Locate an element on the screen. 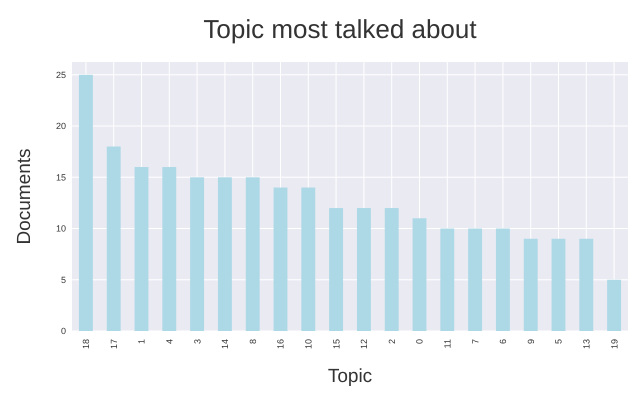 The width and height of the screenshot is (640, 403). x-axis-title: Topic is located at coordinates (350, 376).